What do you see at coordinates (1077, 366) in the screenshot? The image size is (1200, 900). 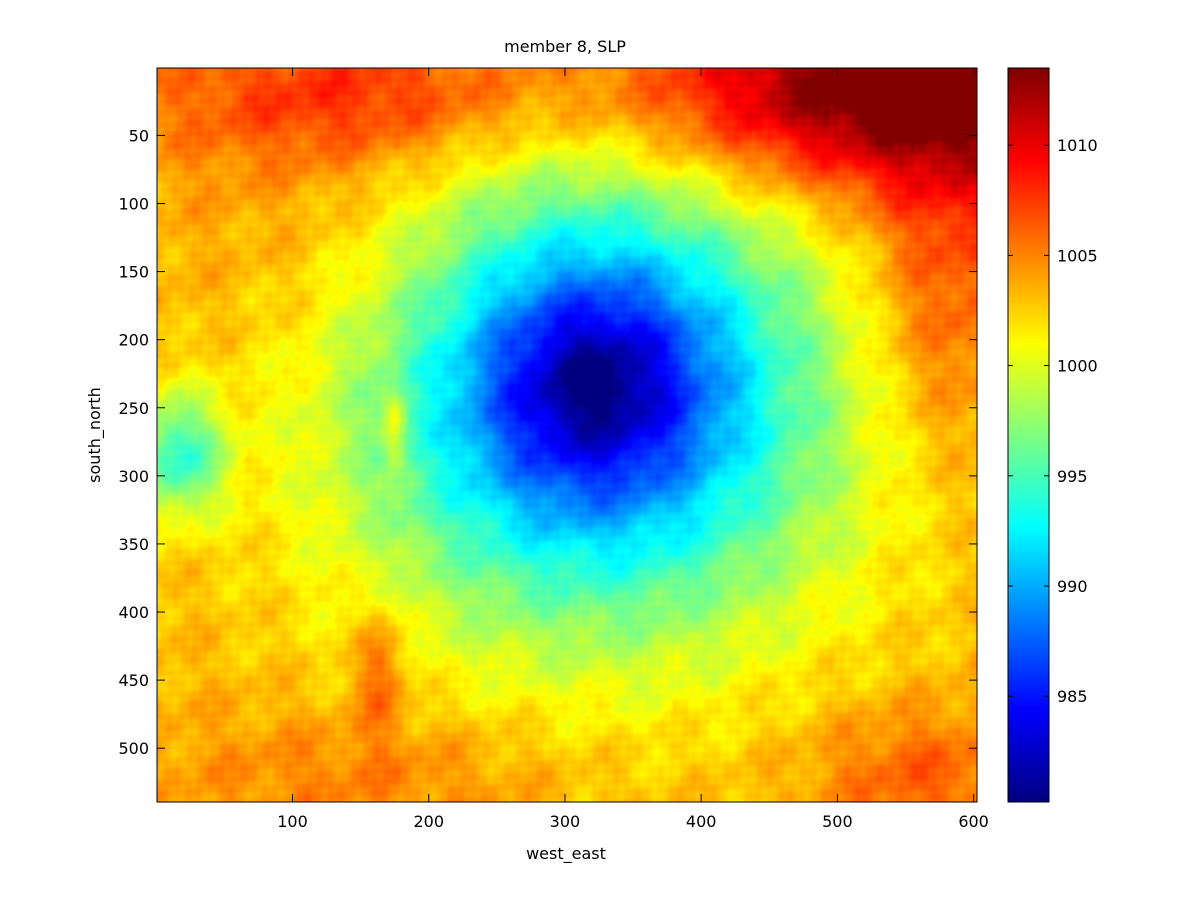 I see `colorbar-tick-label: 1000` at bounding box center [1077, 366].